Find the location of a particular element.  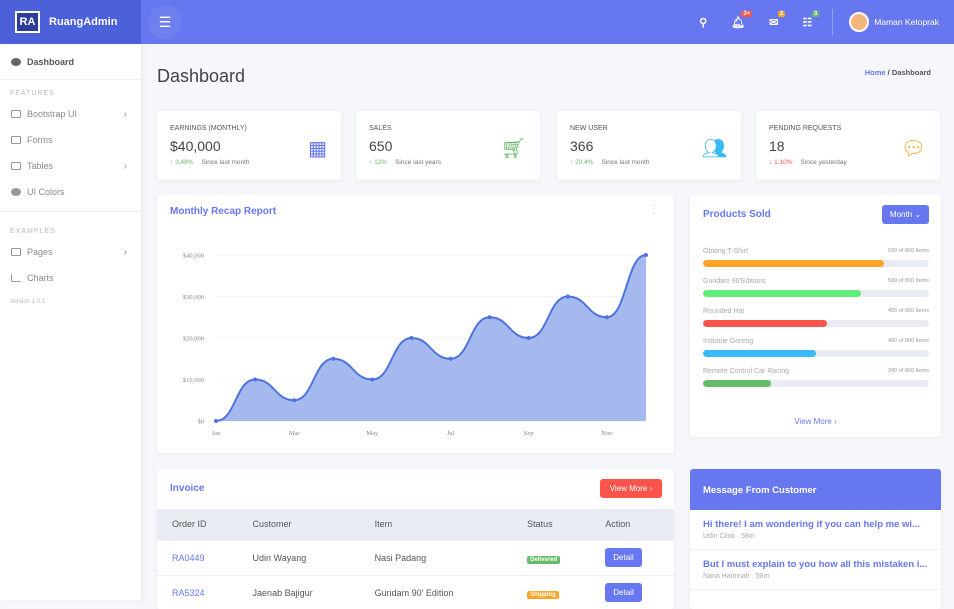

stat-change: ↓ 1.10% is located at coordinates (781, 162).